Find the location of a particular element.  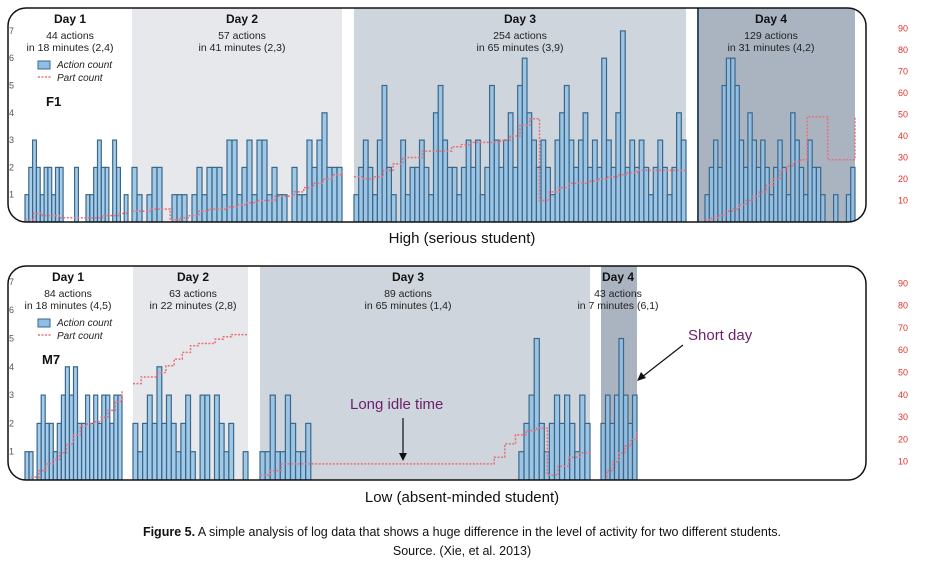

day-duration: in 18 minutes (2,4) is located at coordinates (70, 48).